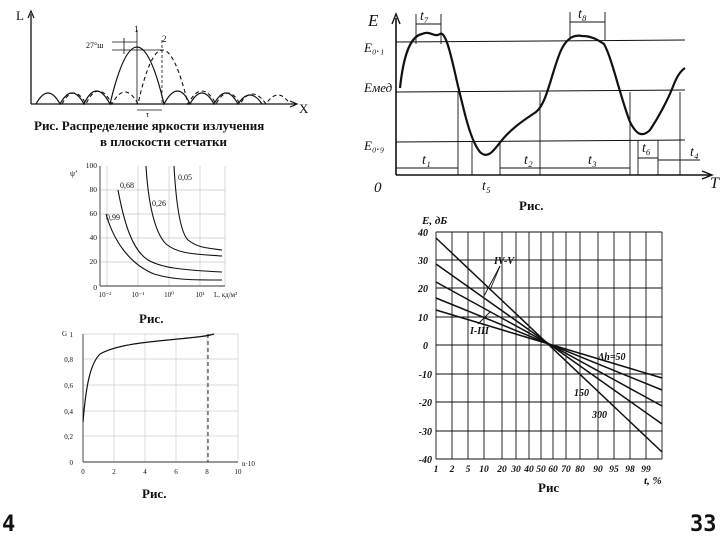 The image size is (720, 540). I want to click on fig3-y-tick: 0,4, so click(68, 412).